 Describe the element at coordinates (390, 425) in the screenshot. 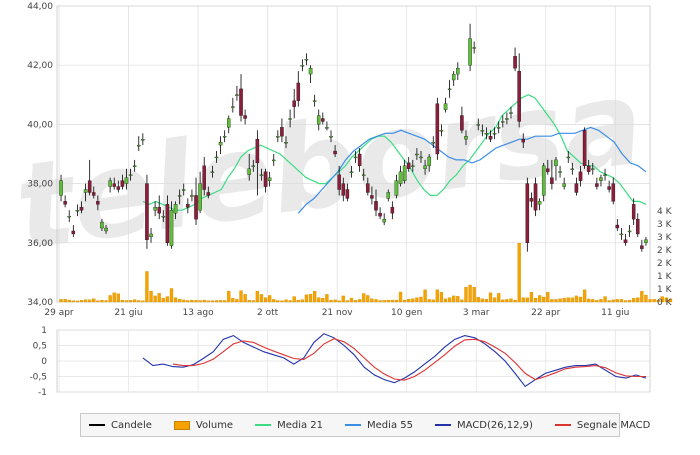

I see `legend-label: Media 55` at that location.